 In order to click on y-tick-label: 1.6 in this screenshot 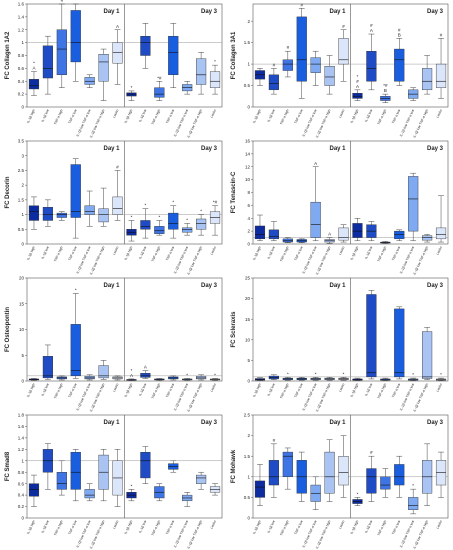, I will do `click(21, 4)`.